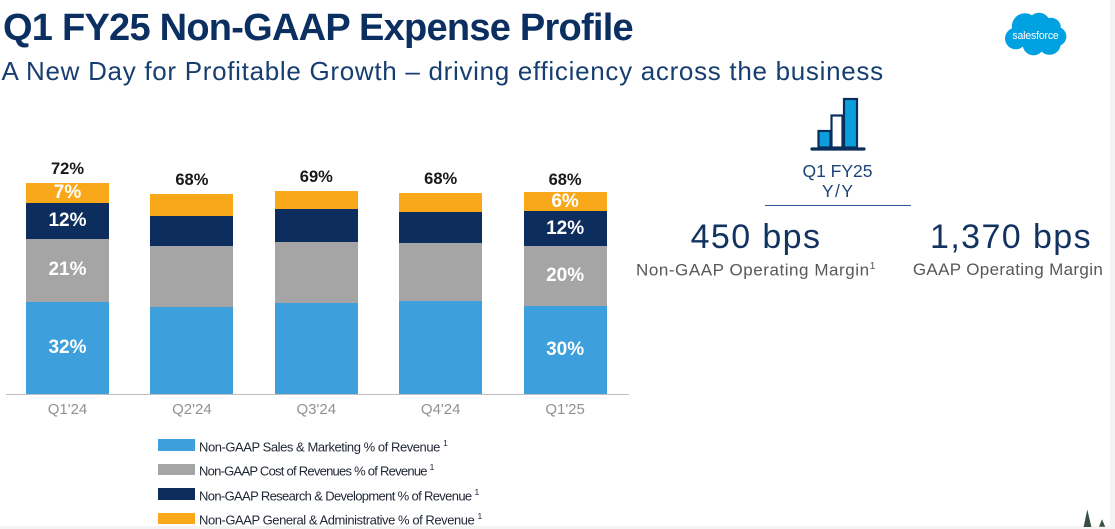 The width and height of the screenshot is (1115, 529). Describe the element at coordinates (1035, 36) in the screenshot. I see `svg-text: salesforce` at that location.